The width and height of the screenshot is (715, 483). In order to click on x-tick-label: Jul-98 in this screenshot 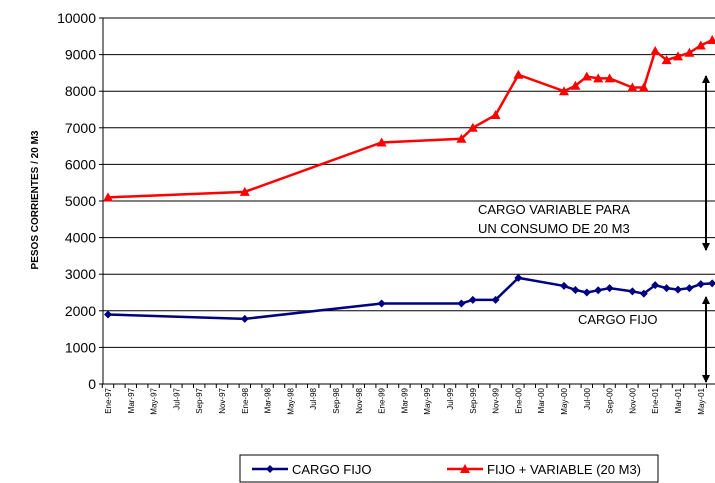, I will do `click(313, 398)`.